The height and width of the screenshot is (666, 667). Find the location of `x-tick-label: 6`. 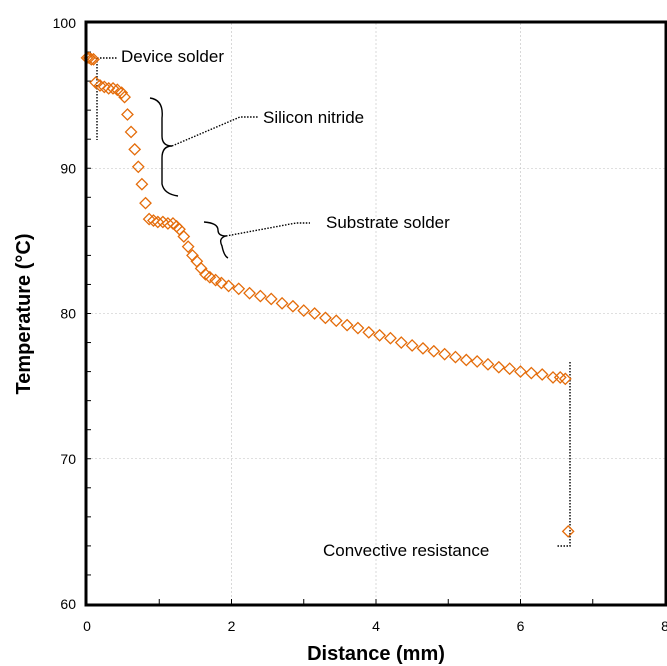

x-tick-label: 6 is located at coordinates (521, 626).